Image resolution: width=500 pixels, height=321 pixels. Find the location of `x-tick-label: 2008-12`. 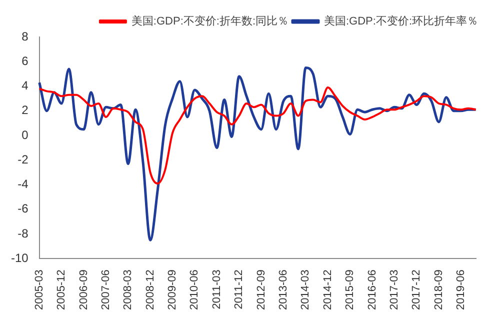

x-tick-label: 2008-12 is located at coordinates (150, 290).